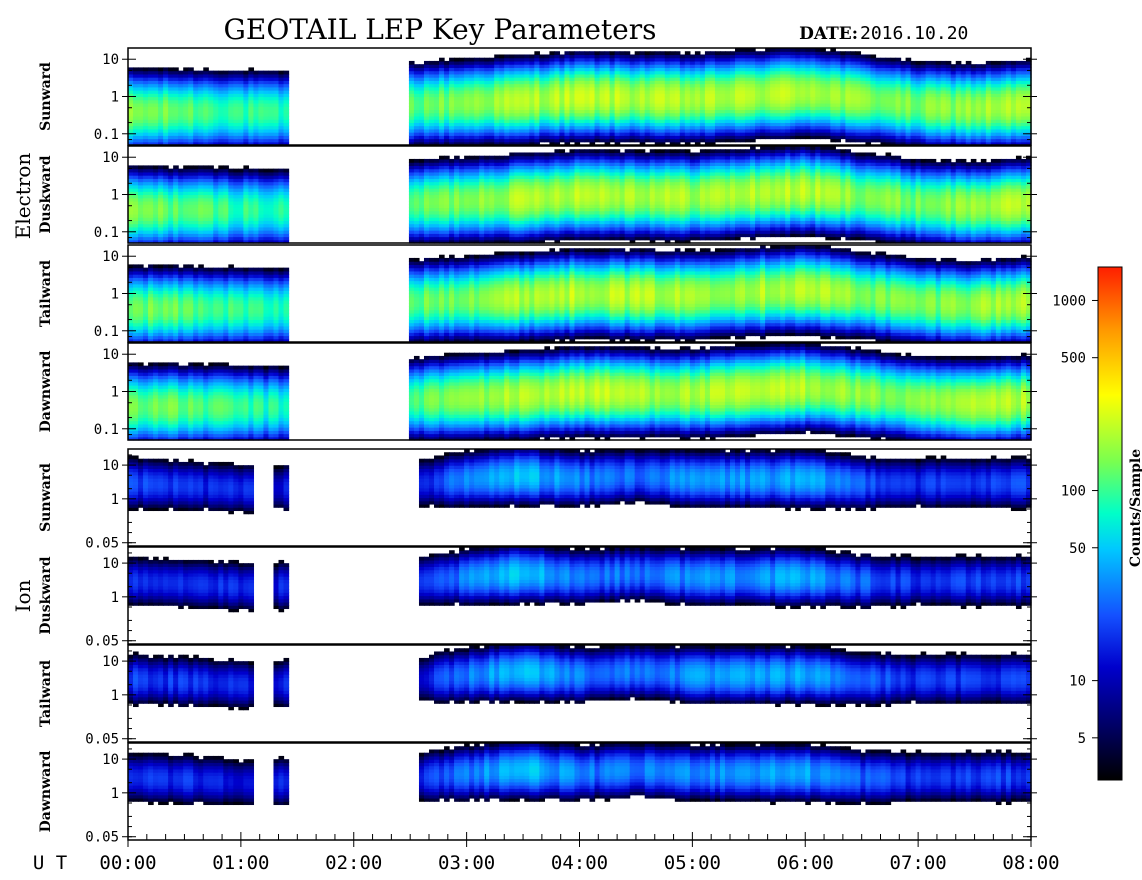 The image size is (1142, 880). I want to click on y-tick-label: 10, so click(110, 60).